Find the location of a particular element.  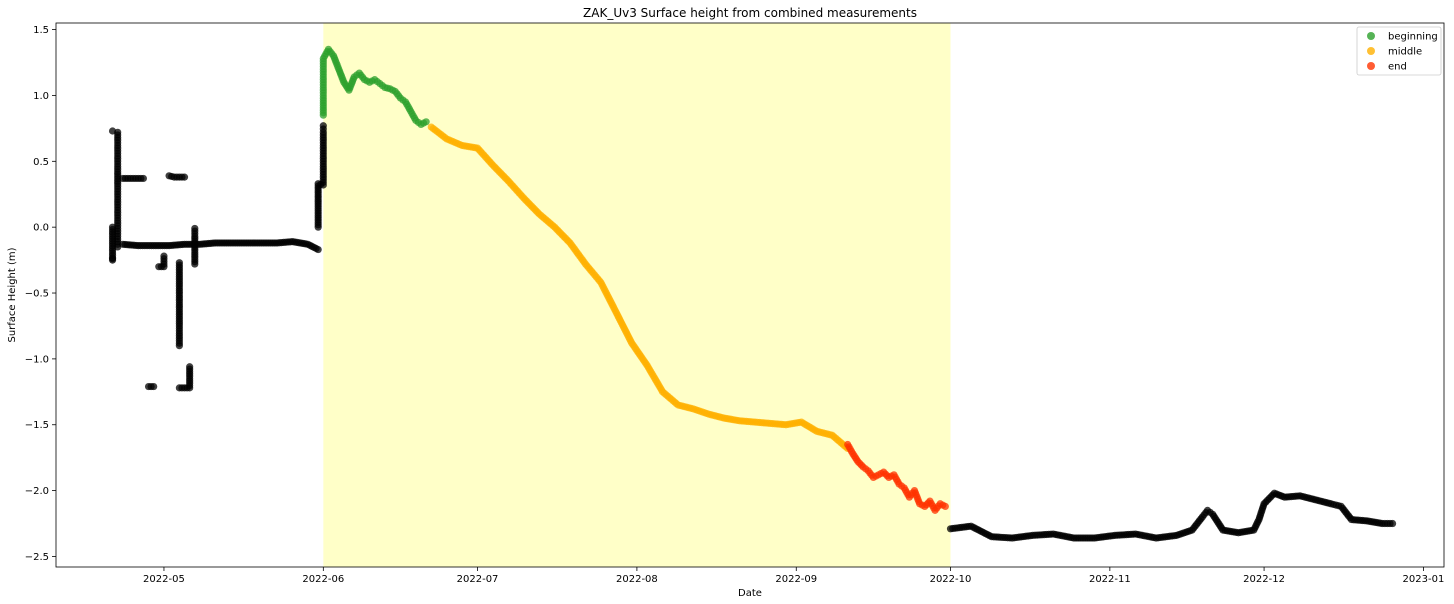

legend-marker-middle is located at coordinates (1371, 51).